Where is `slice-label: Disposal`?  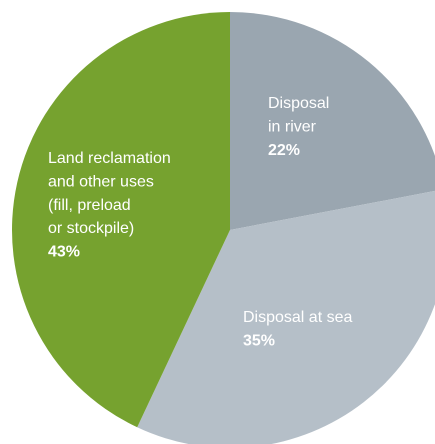 slice-label: Disposal is located at coordinates (298, 103).